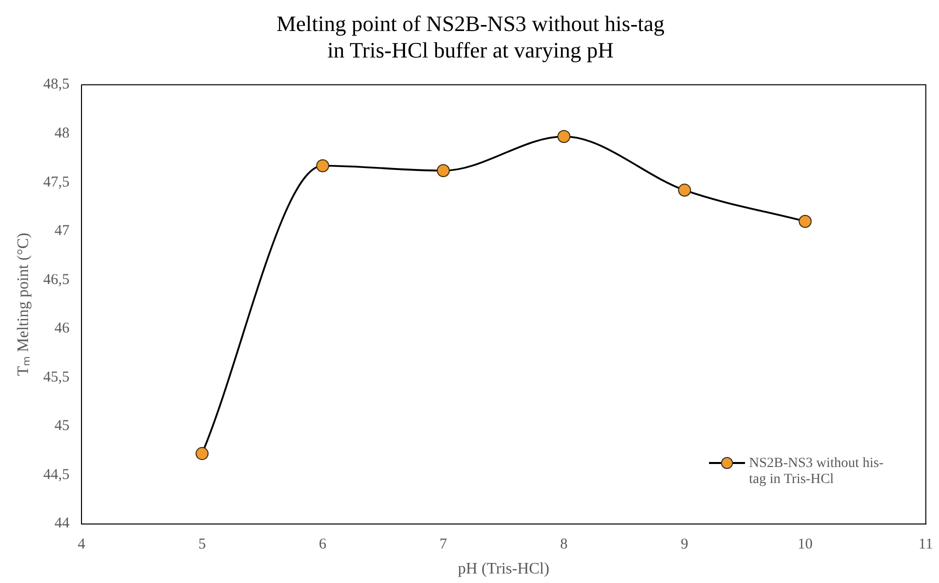 This screenshot has width=939, height=583. I want to click on y-tick-label: 46, so click(62, 328).